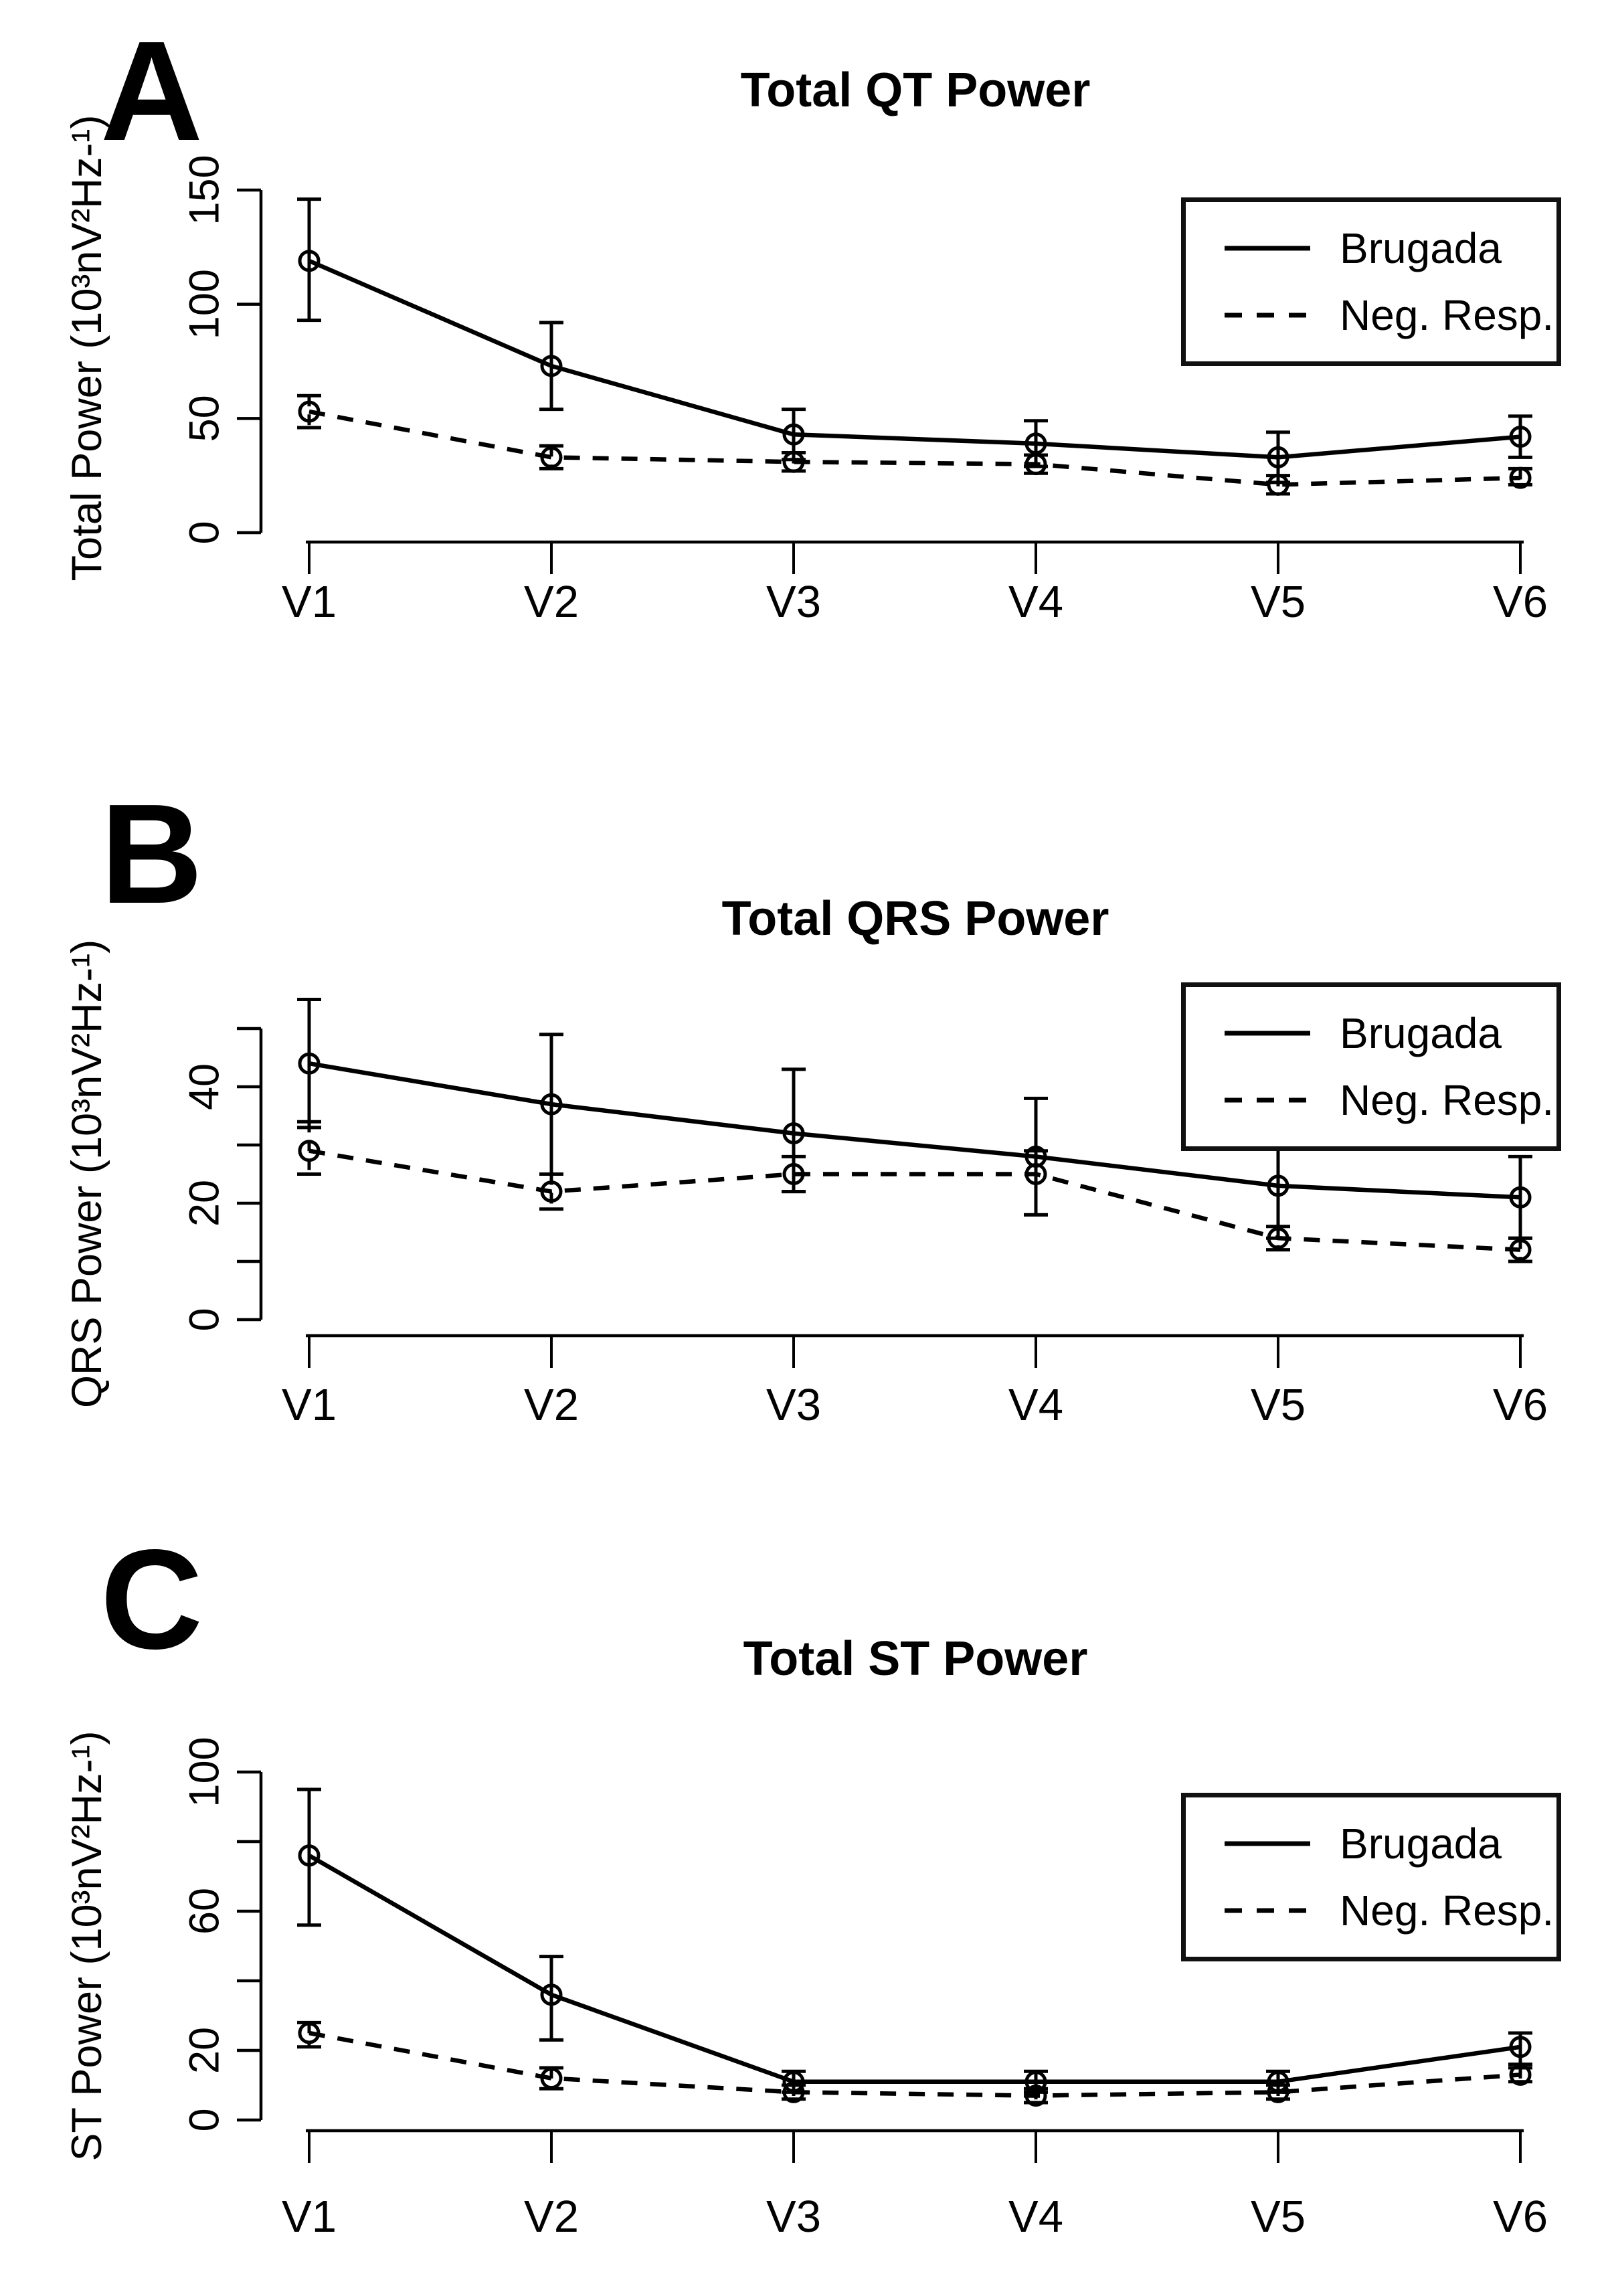 The height and width of the screenshot is (2296, 1608). Describe the element at coordinates (151, 1599) in the screenshot. I see `panel-c-letter: C` at that location.